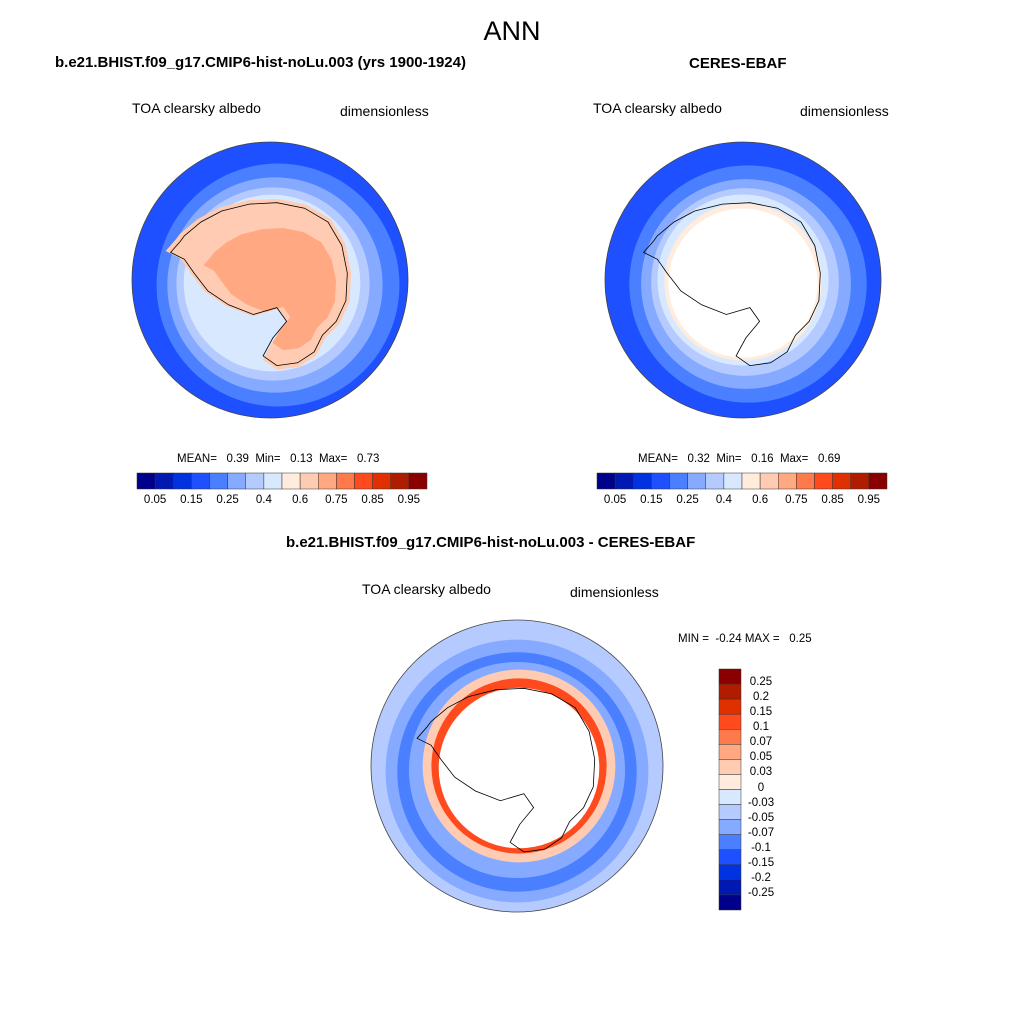  Describe the element at coordinates (800, 639) in the screenshot. I see `max-value: 0.25` at that location.